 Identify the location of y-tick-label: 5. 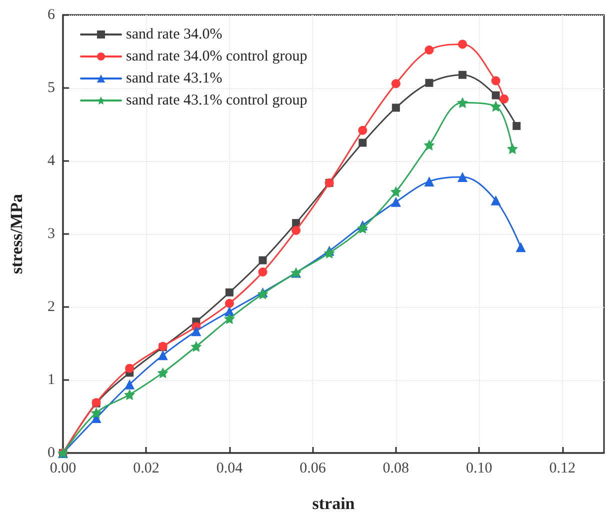
(51, 88).